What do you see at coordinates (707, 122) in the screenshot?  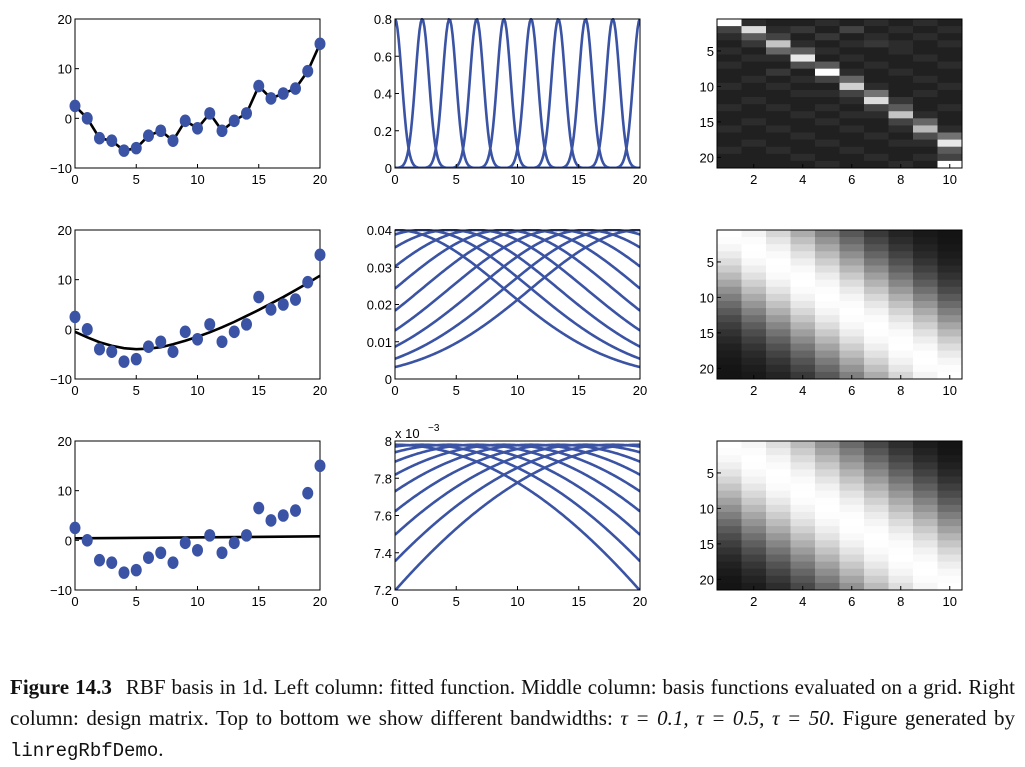 I see `y-tick-label: 15` at bounding box center [707, 122].